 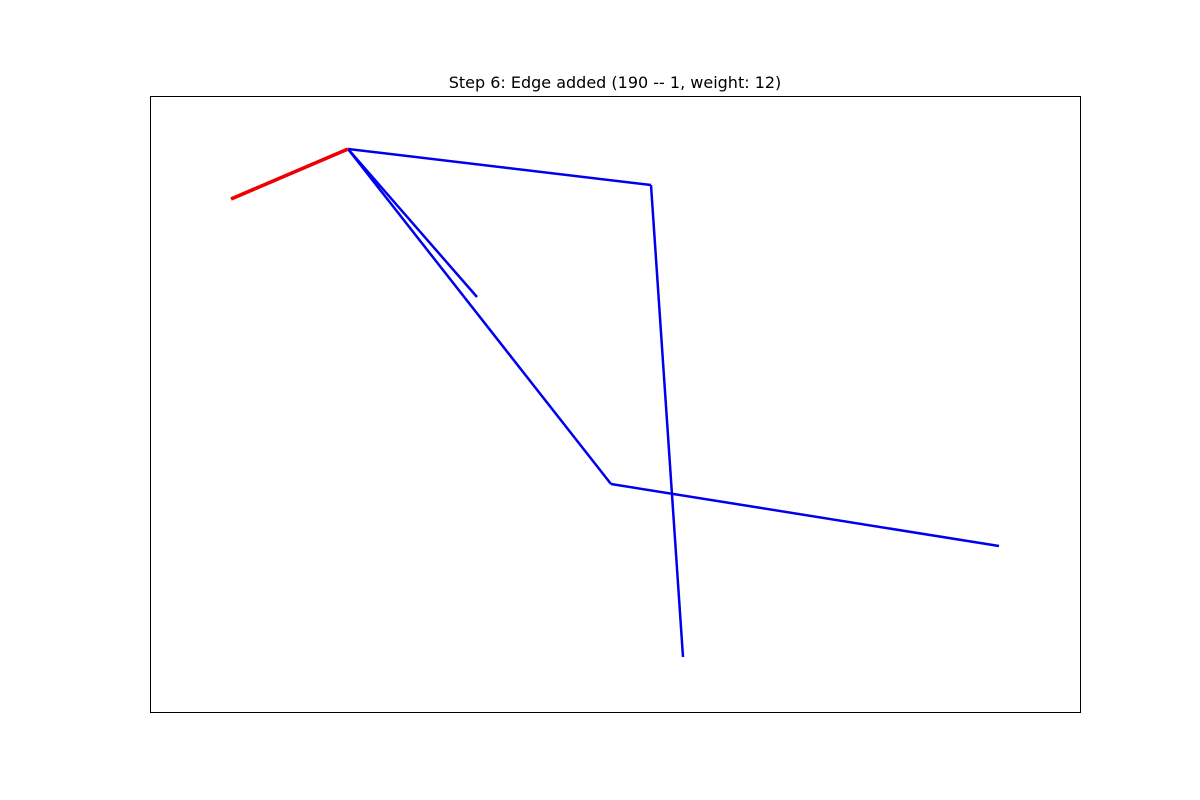 I want to click on new-edge, so click(x=289, y=174).